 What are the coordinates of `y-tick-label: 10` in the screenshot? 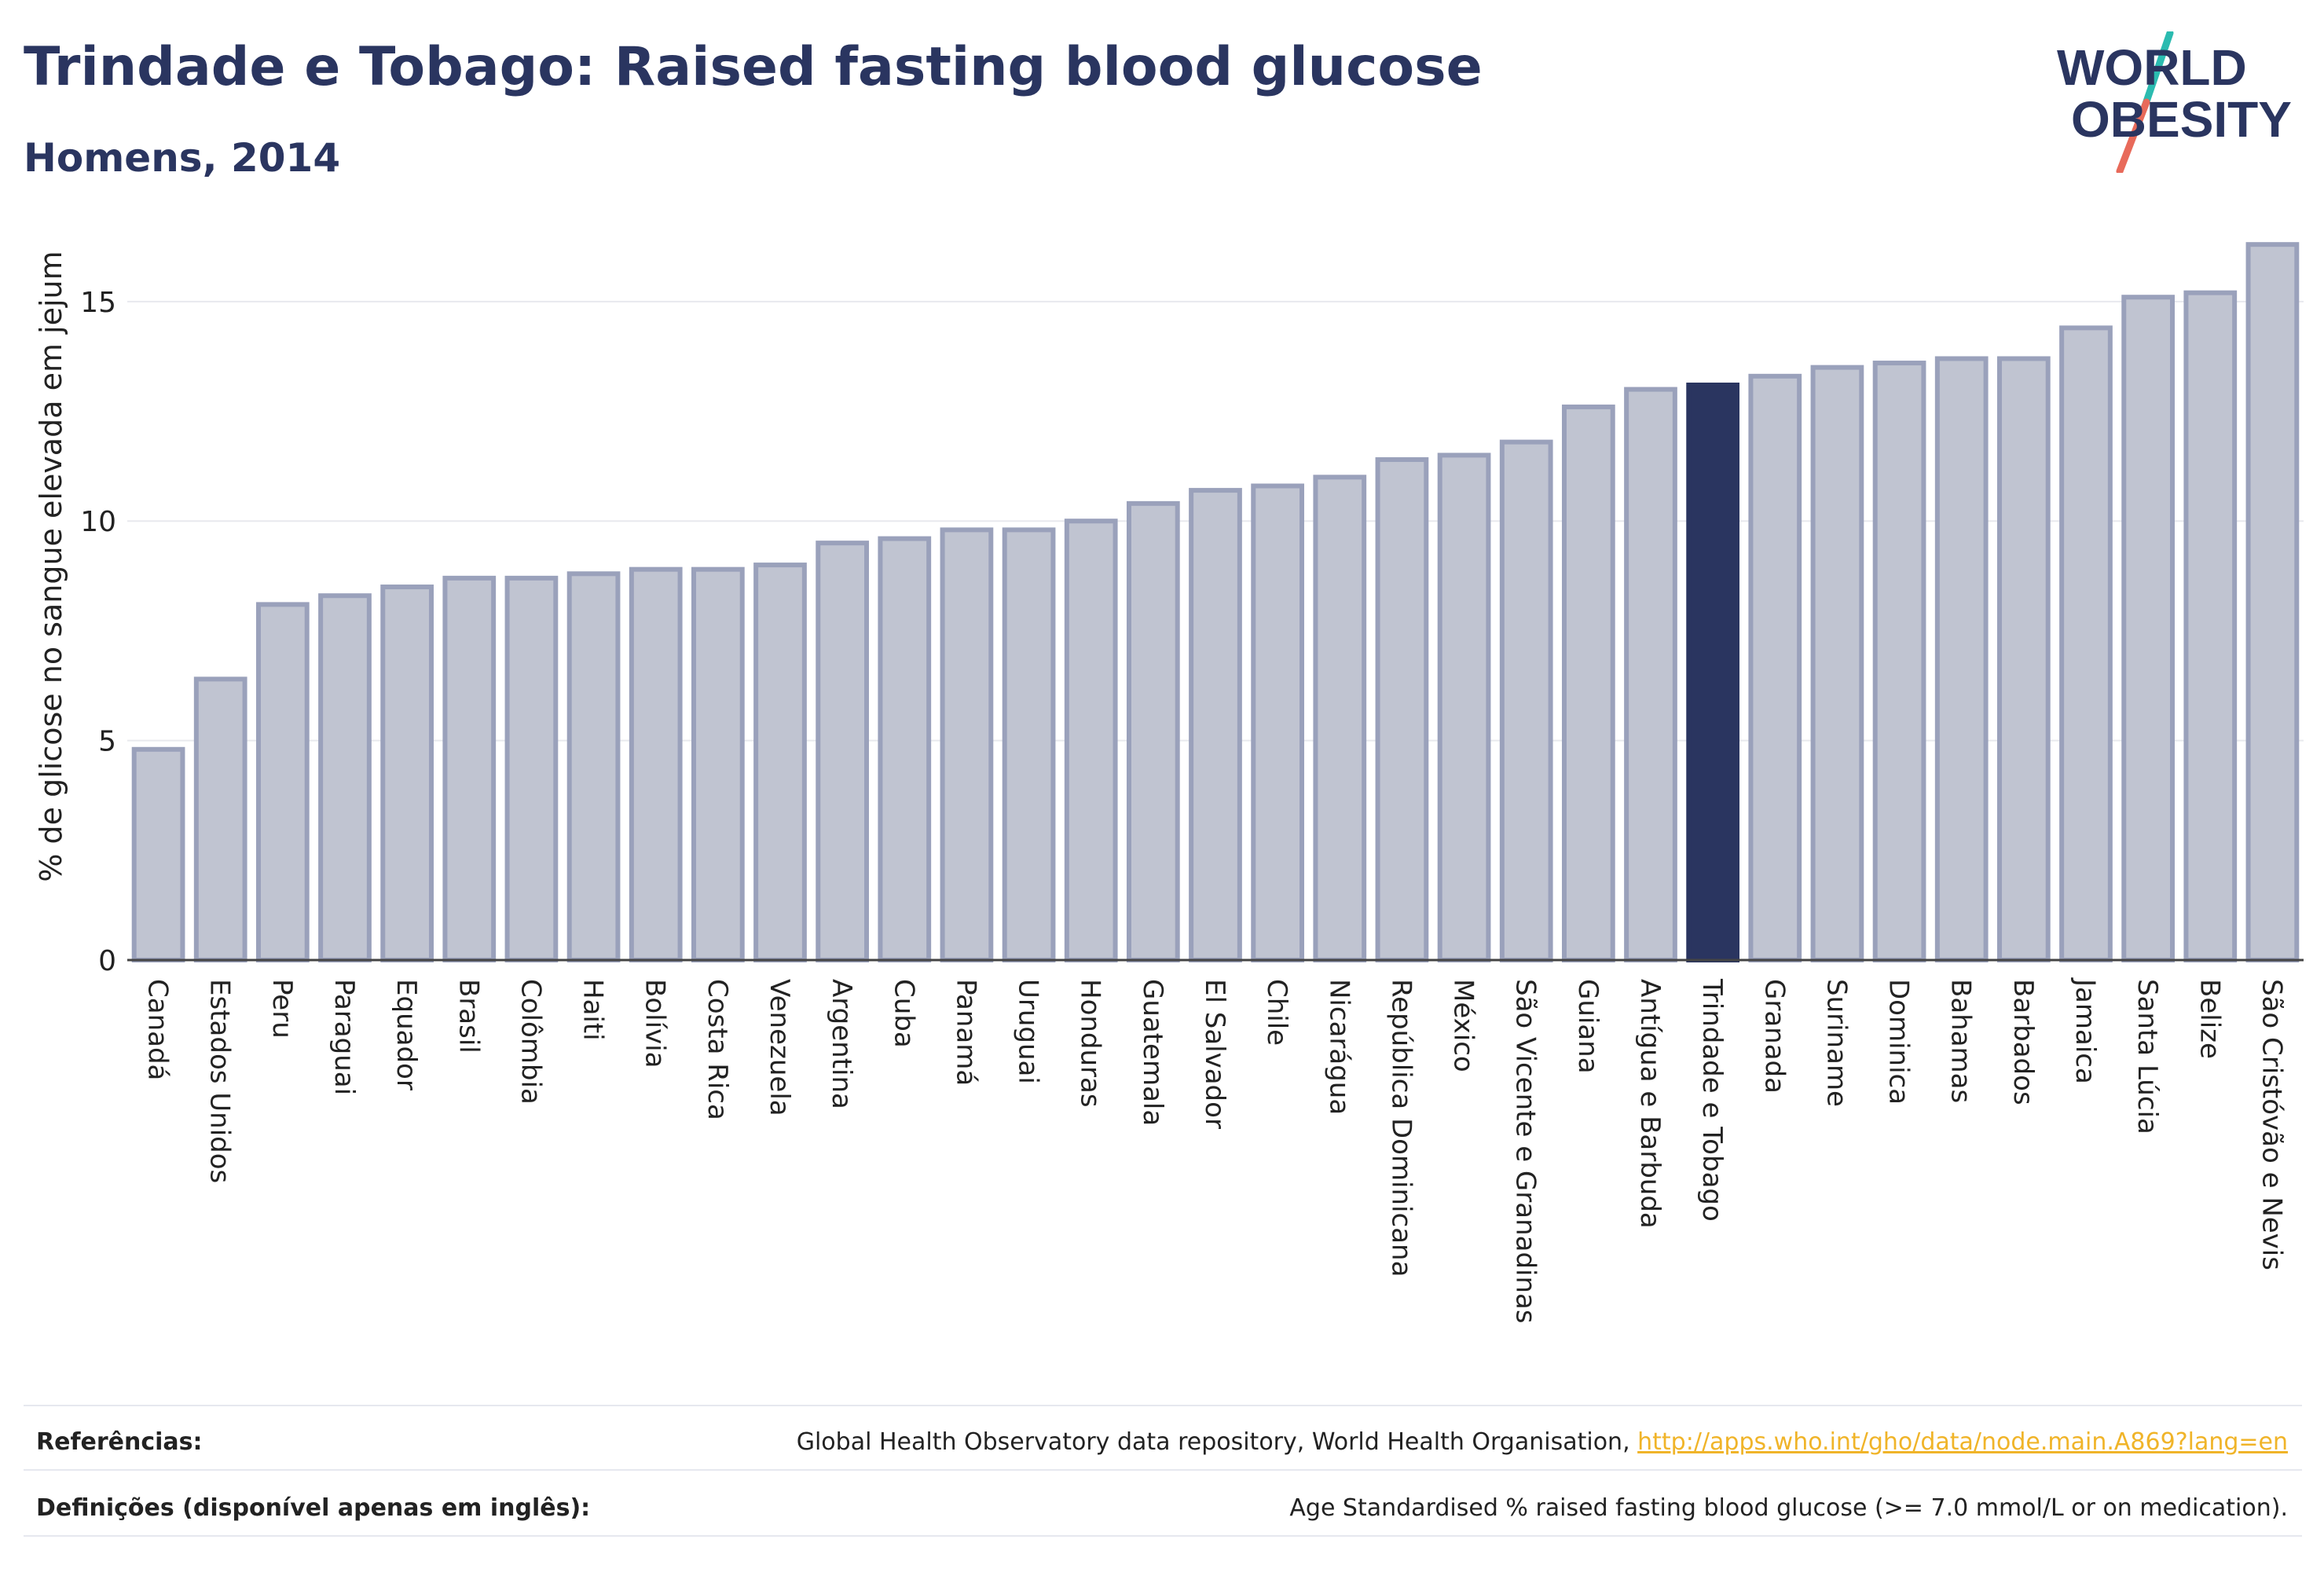 It's located at (98, 522).